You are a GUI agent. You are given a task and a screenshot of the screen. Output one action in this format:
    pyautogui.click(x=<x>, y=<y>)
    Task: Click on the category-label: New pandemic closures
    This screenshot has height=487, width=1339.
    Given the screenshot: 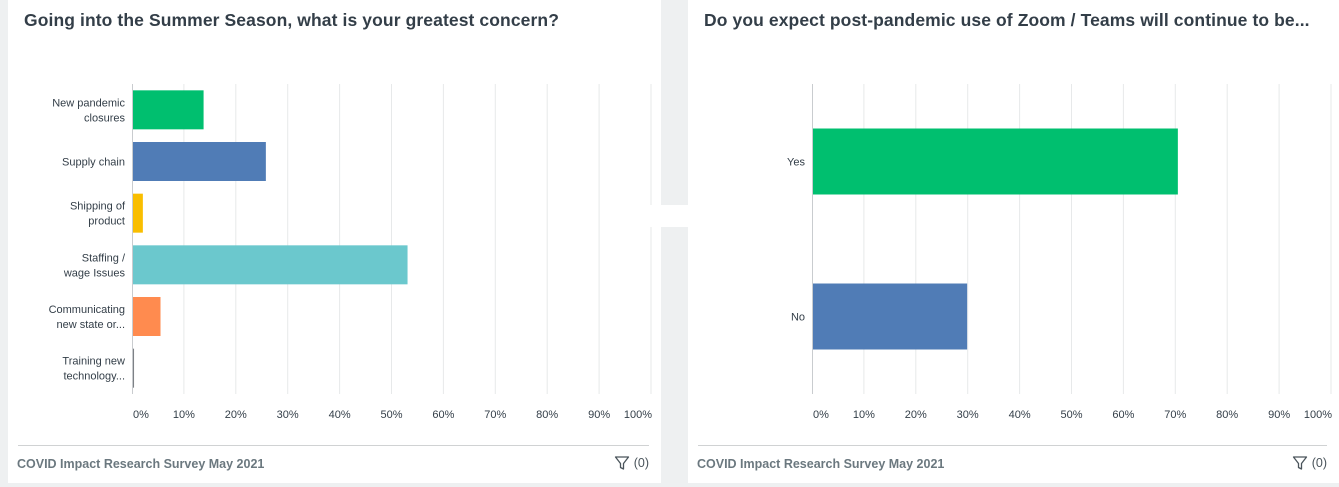 What is the action you would take?
    pyautogui.click(x=88, y=110)
    